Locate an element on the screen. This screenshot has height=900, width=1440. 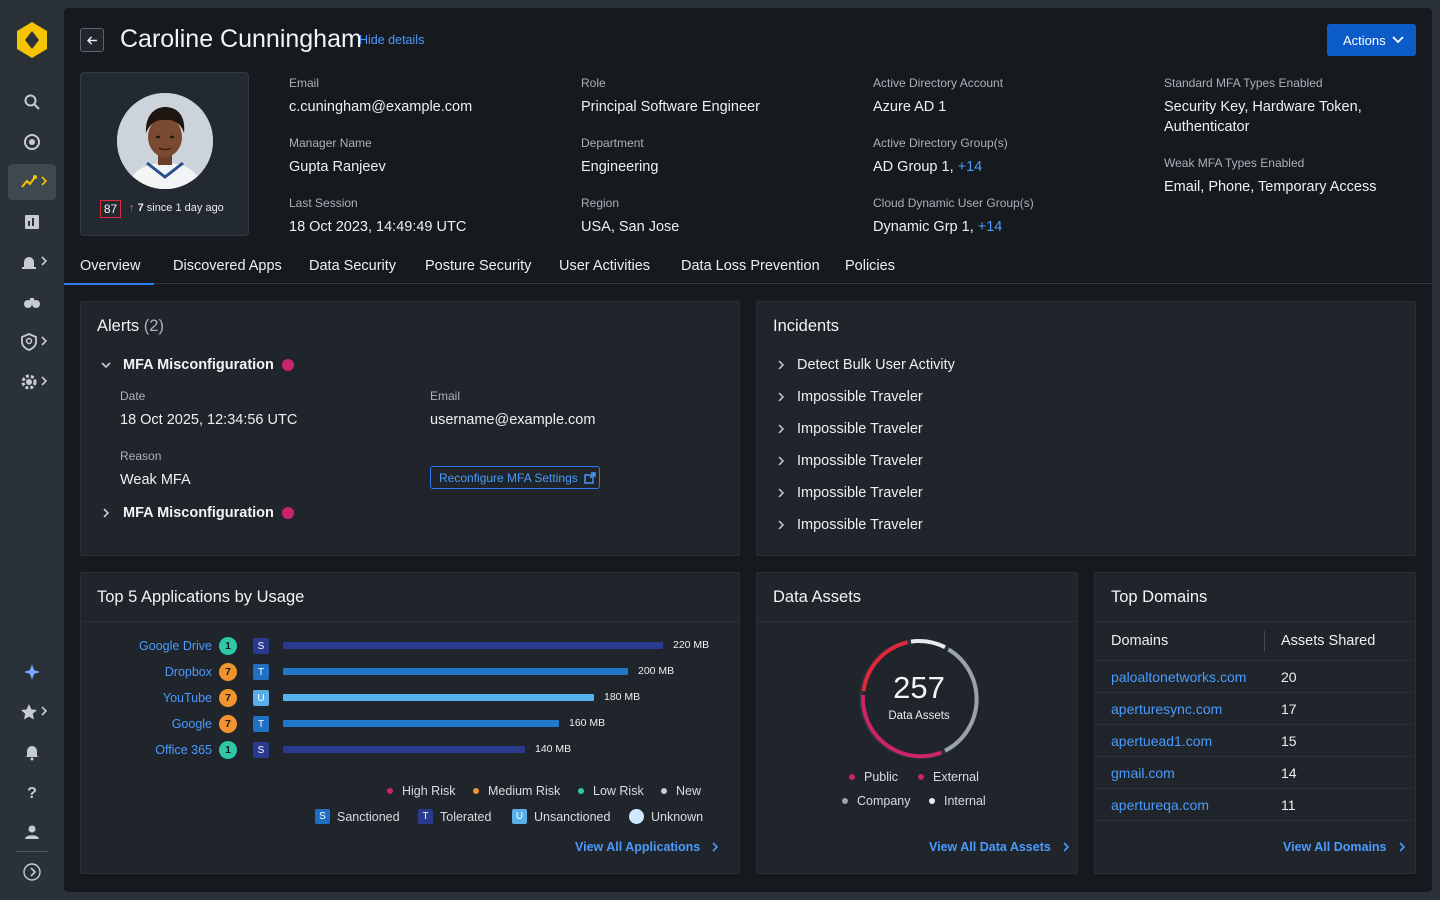
expand-nav-icon is located at coordinates (32, 872).